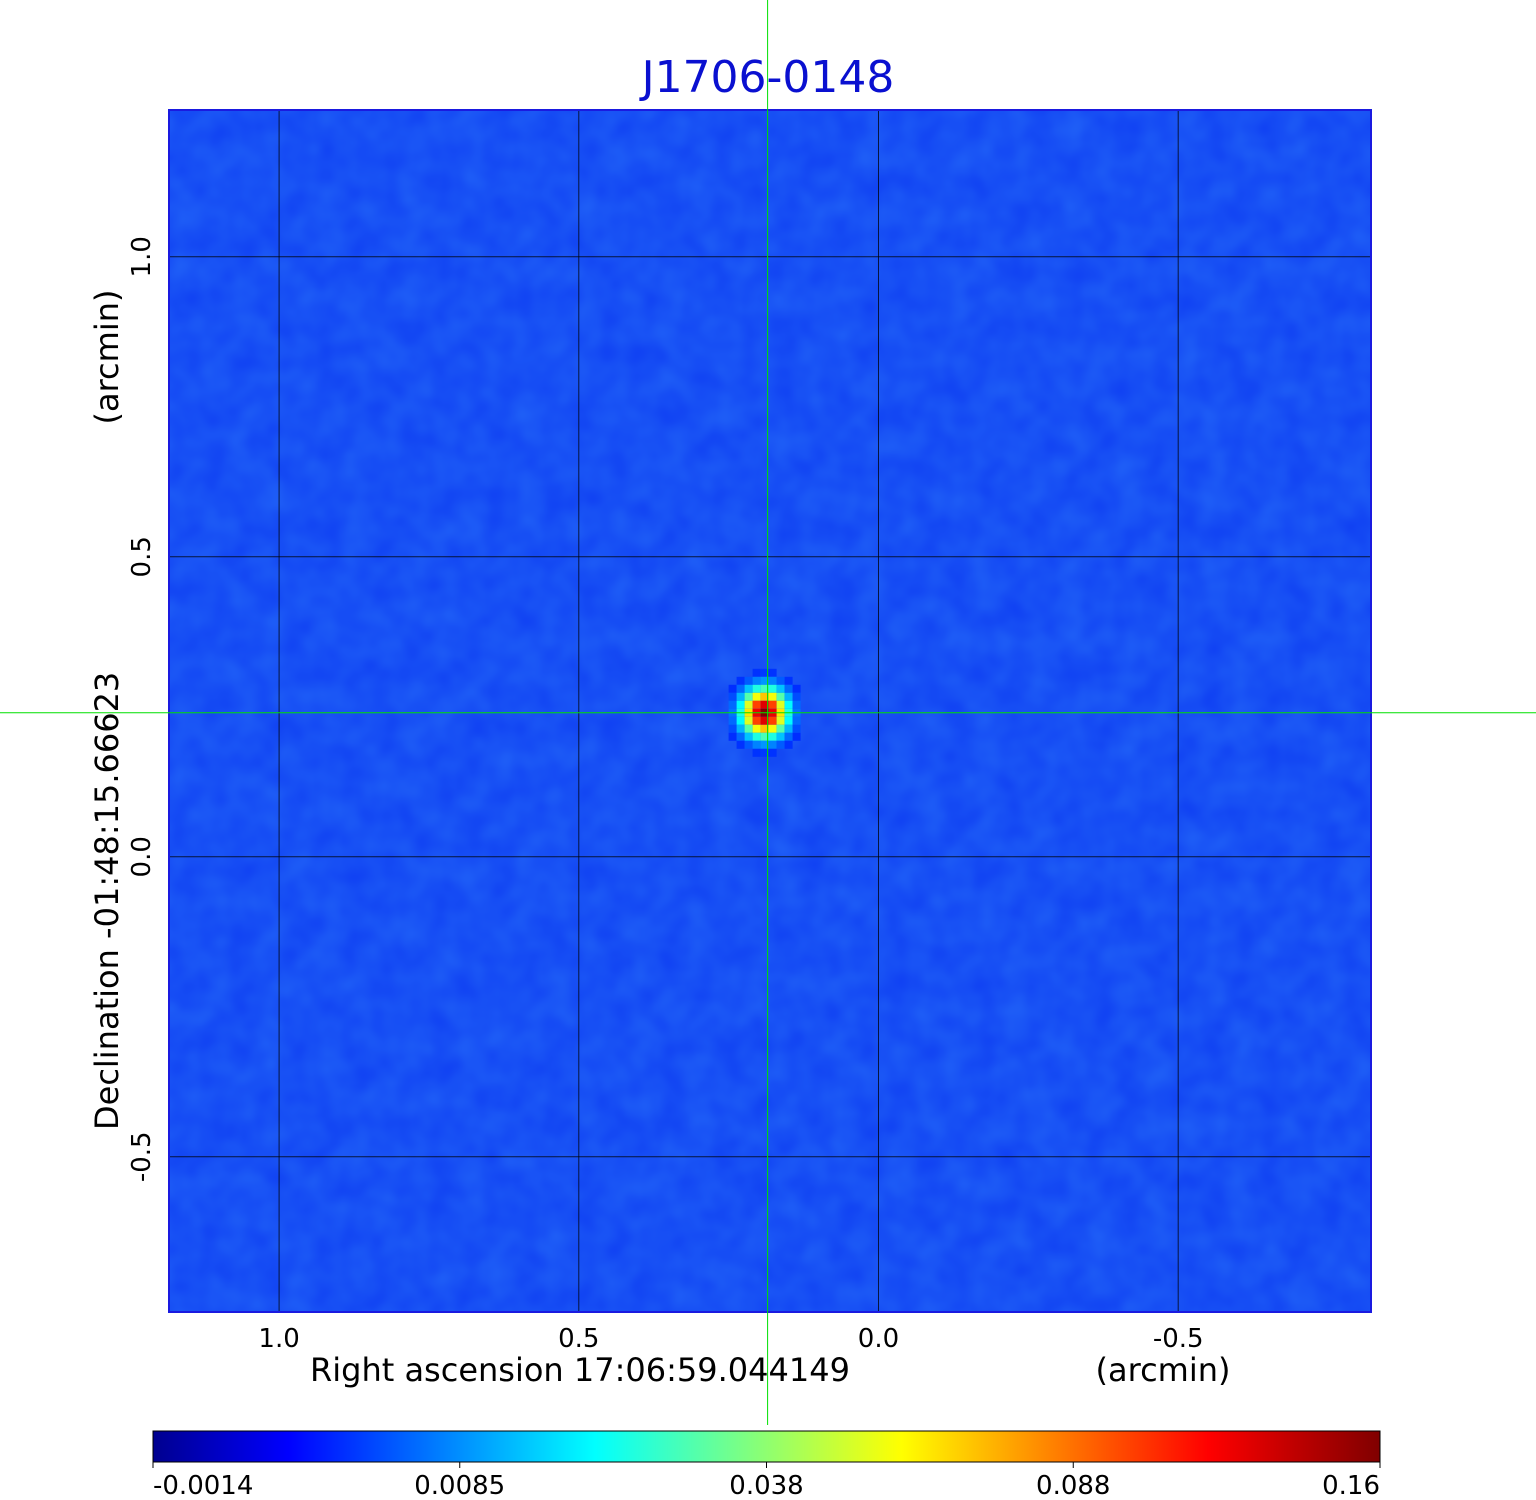  Describe the element at coordinates (142, 556) in the screenshot. I see `y-tick-label: 0.5` at that location.